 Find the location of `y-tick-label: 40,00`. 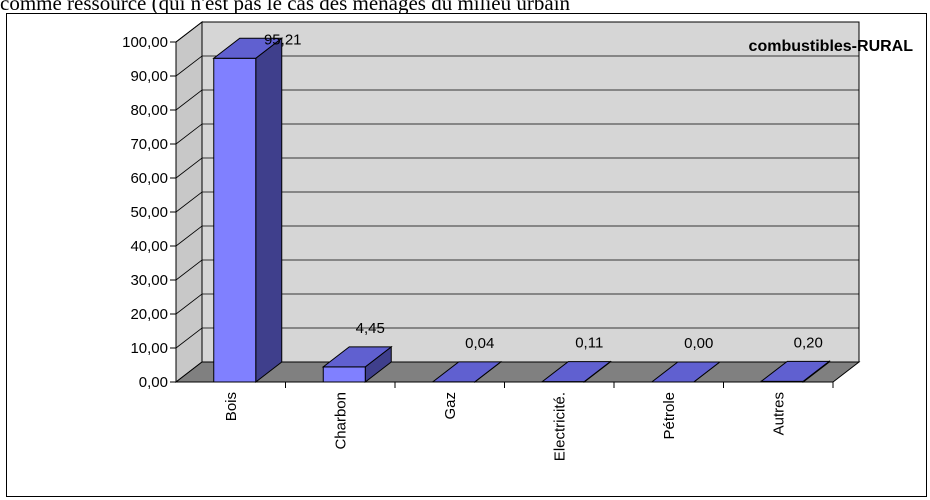

y-tick-label: 40,00 is located at coordinates (149, 246).